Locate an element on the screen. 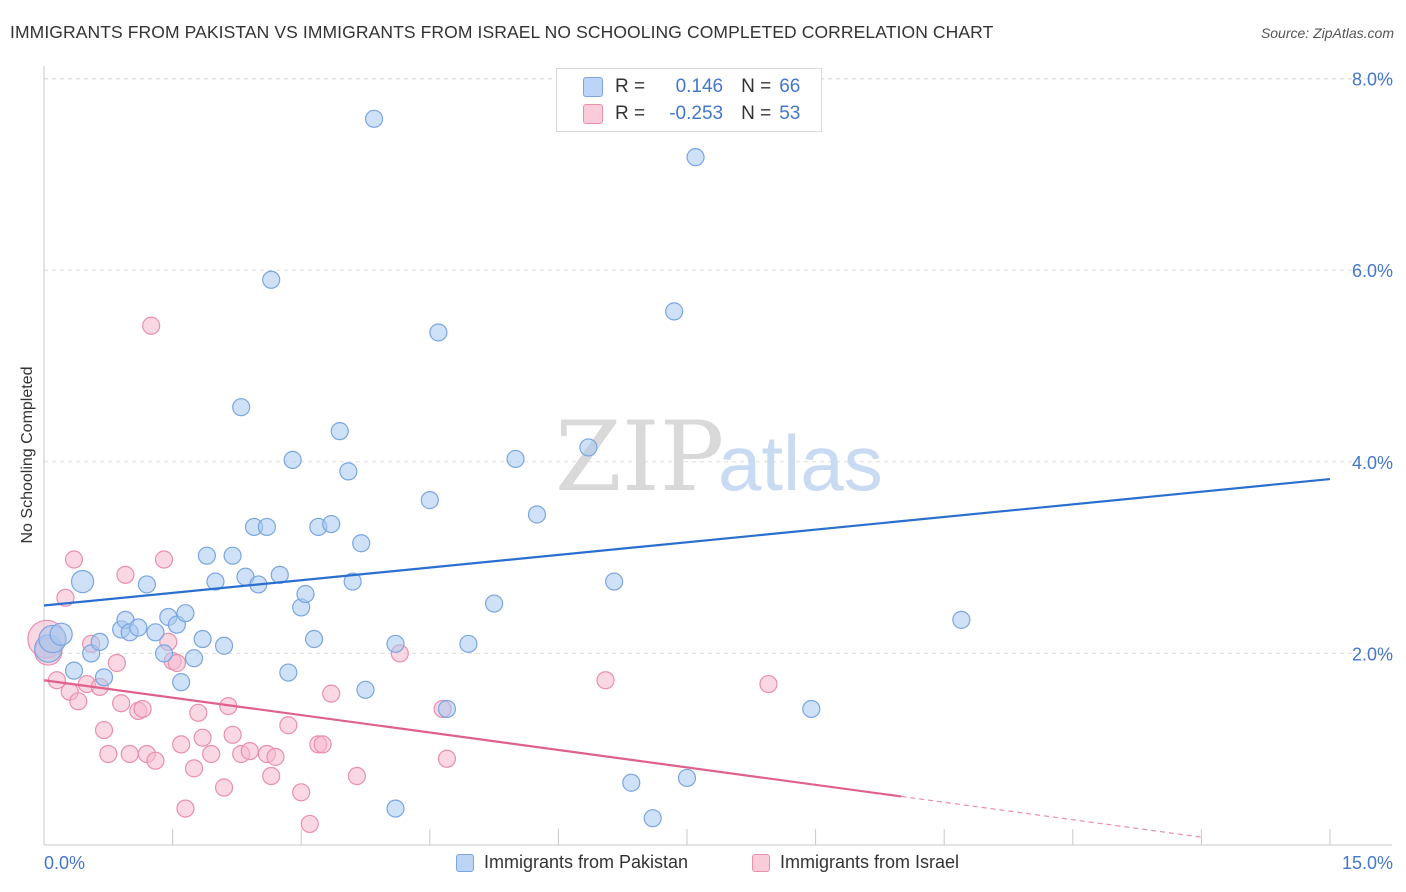 Image resolution: width=1406 pixels, height=892 pixels. n-value: 53 is located at coordinates (790, 113).